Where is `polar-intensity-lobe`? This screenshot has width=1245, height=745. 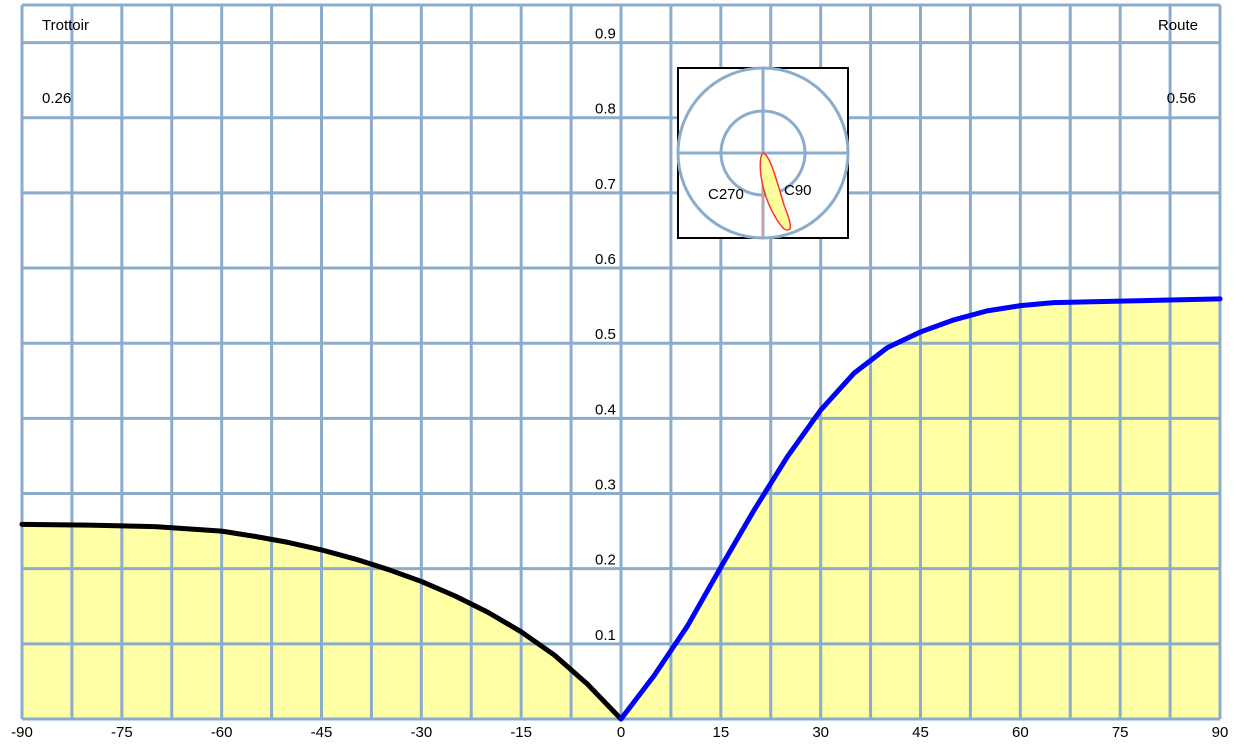 polar-intensity-lobe is located at coordinates (775, 191).